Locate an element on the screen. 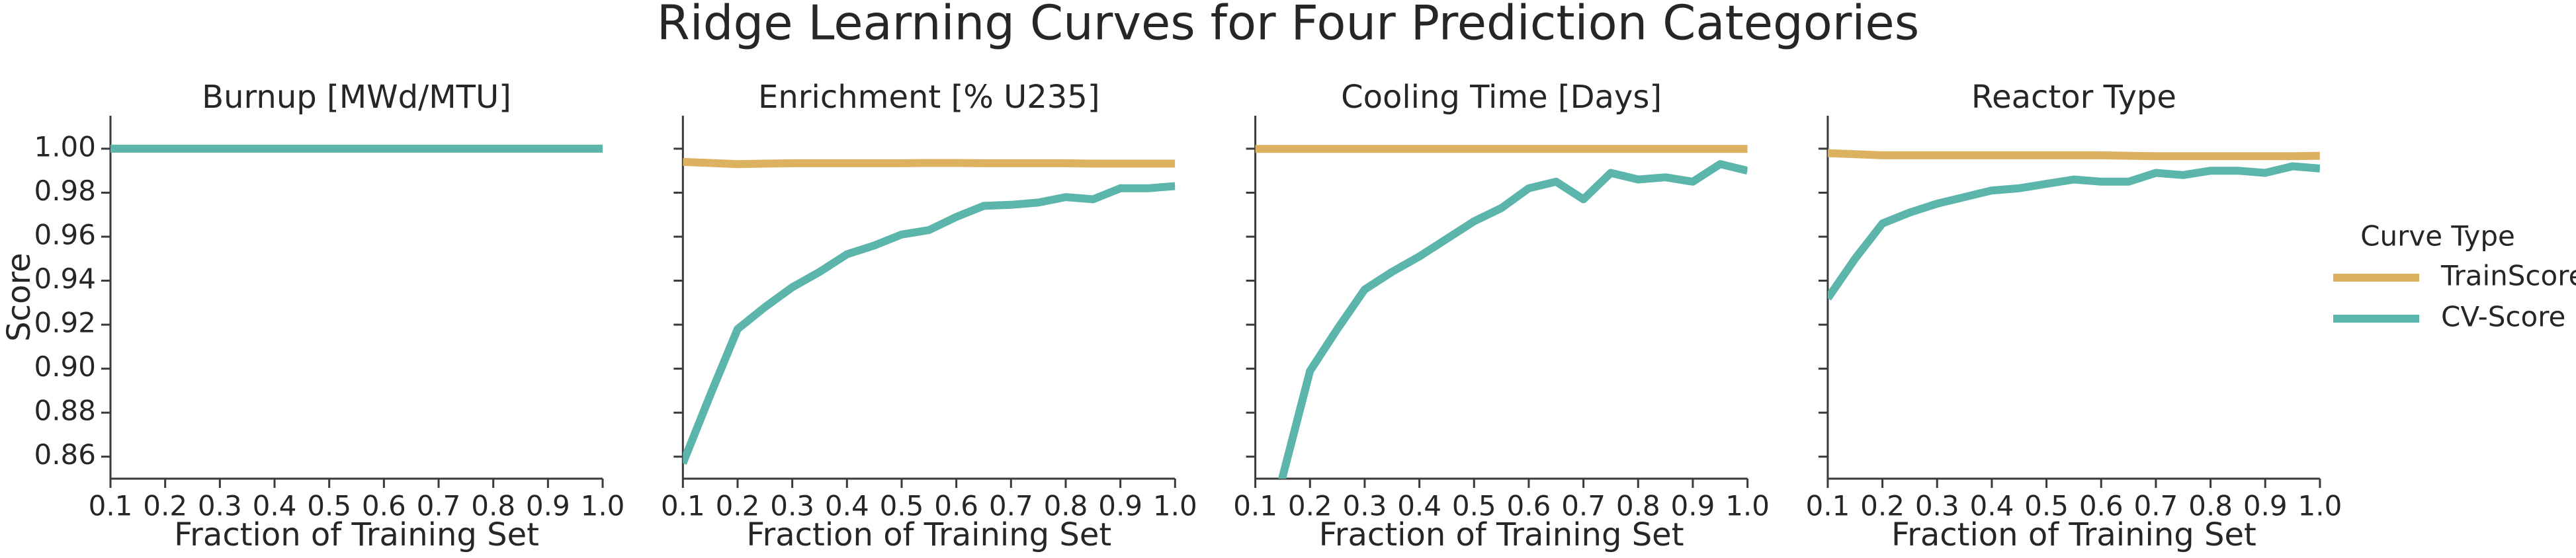 This screenshot has height=558, width=2576. y-axis-label: Score is located at coordinates (19, 297).